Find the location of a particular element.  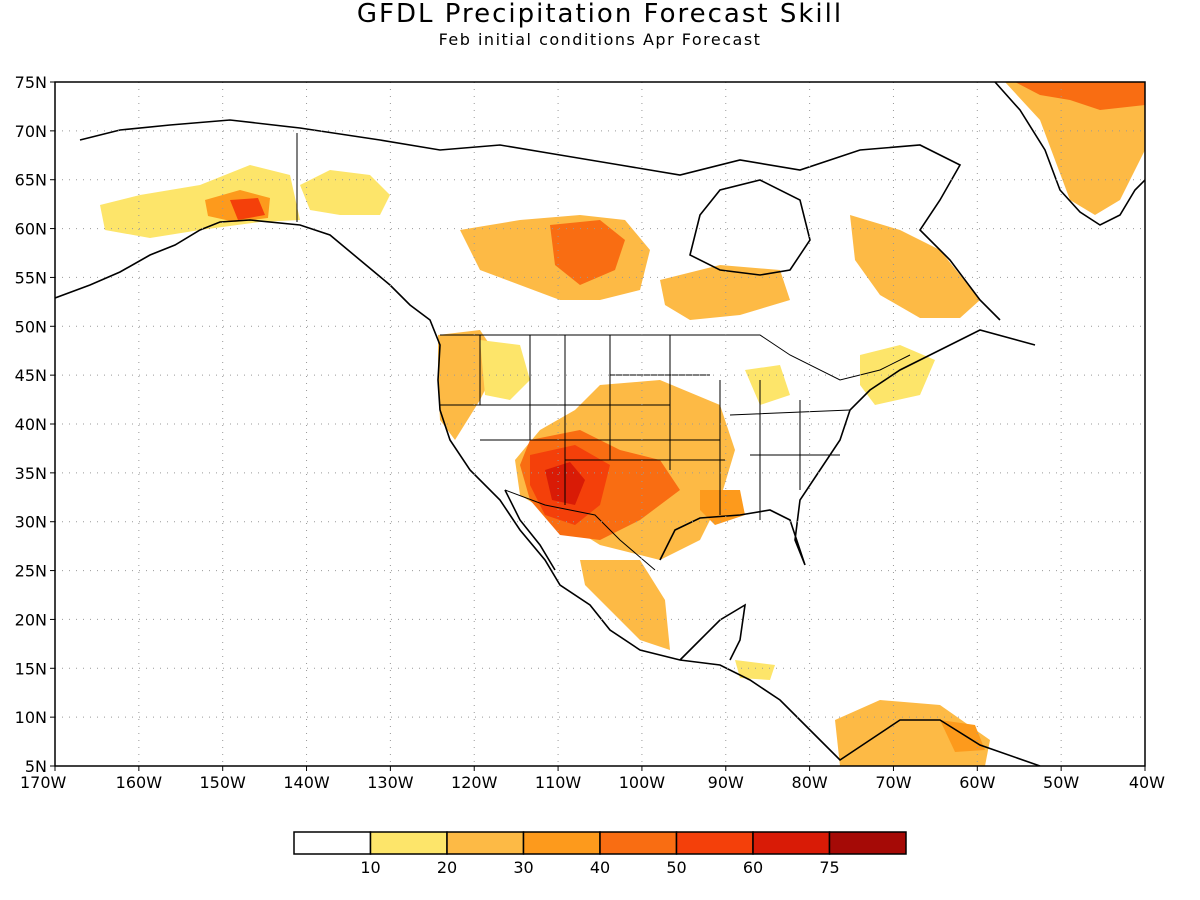

skill-area-mexico is located at coordinates (625, 605).